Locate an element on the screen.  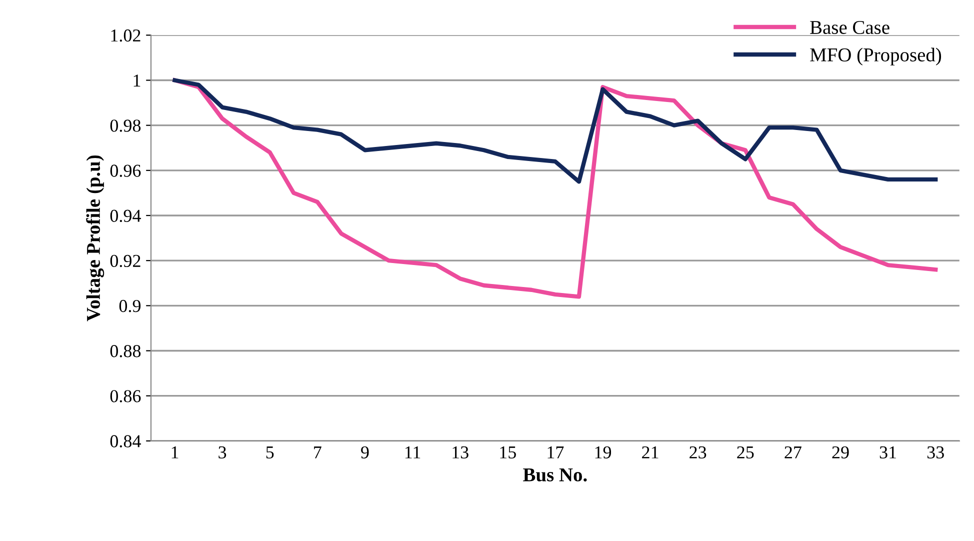
y-tick-label: 0.84 is located at coordinates (125, 441).